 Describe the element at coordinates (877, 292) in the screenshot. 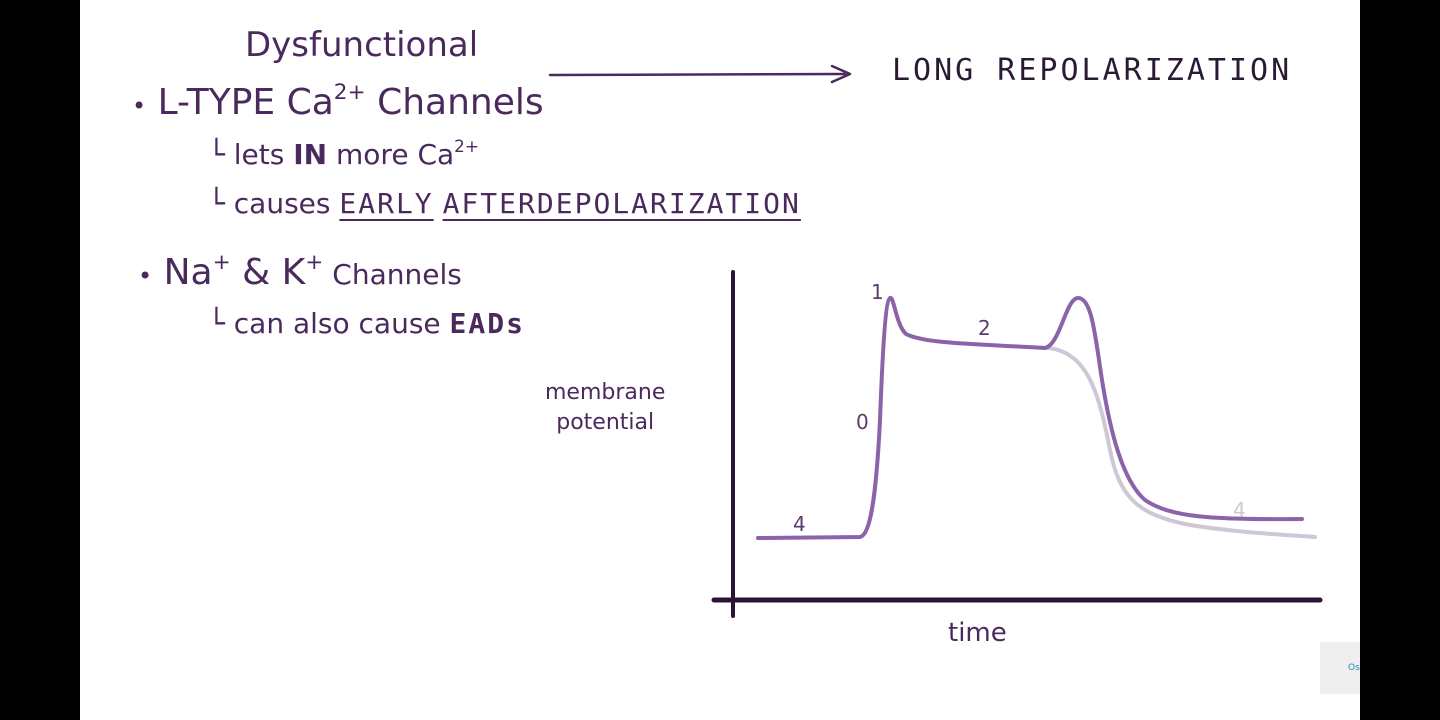

I see `phase-label-1: 1` at that location.